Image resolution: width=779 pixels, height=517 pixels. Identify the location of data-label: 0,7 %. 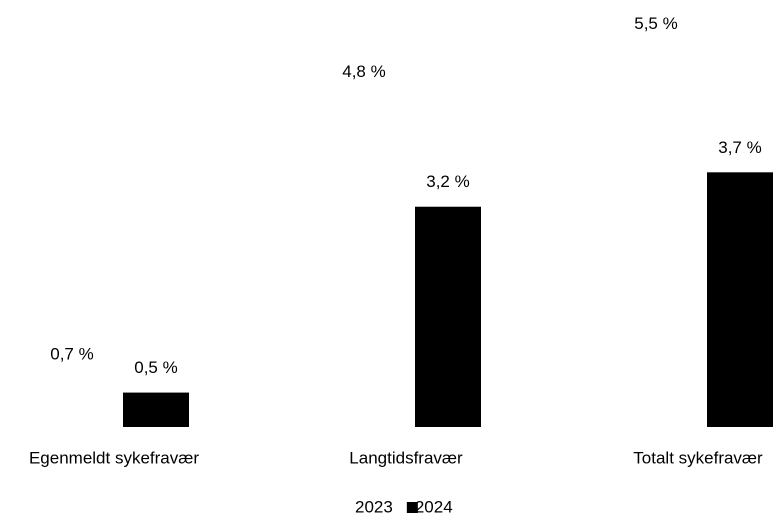
(71, 353).